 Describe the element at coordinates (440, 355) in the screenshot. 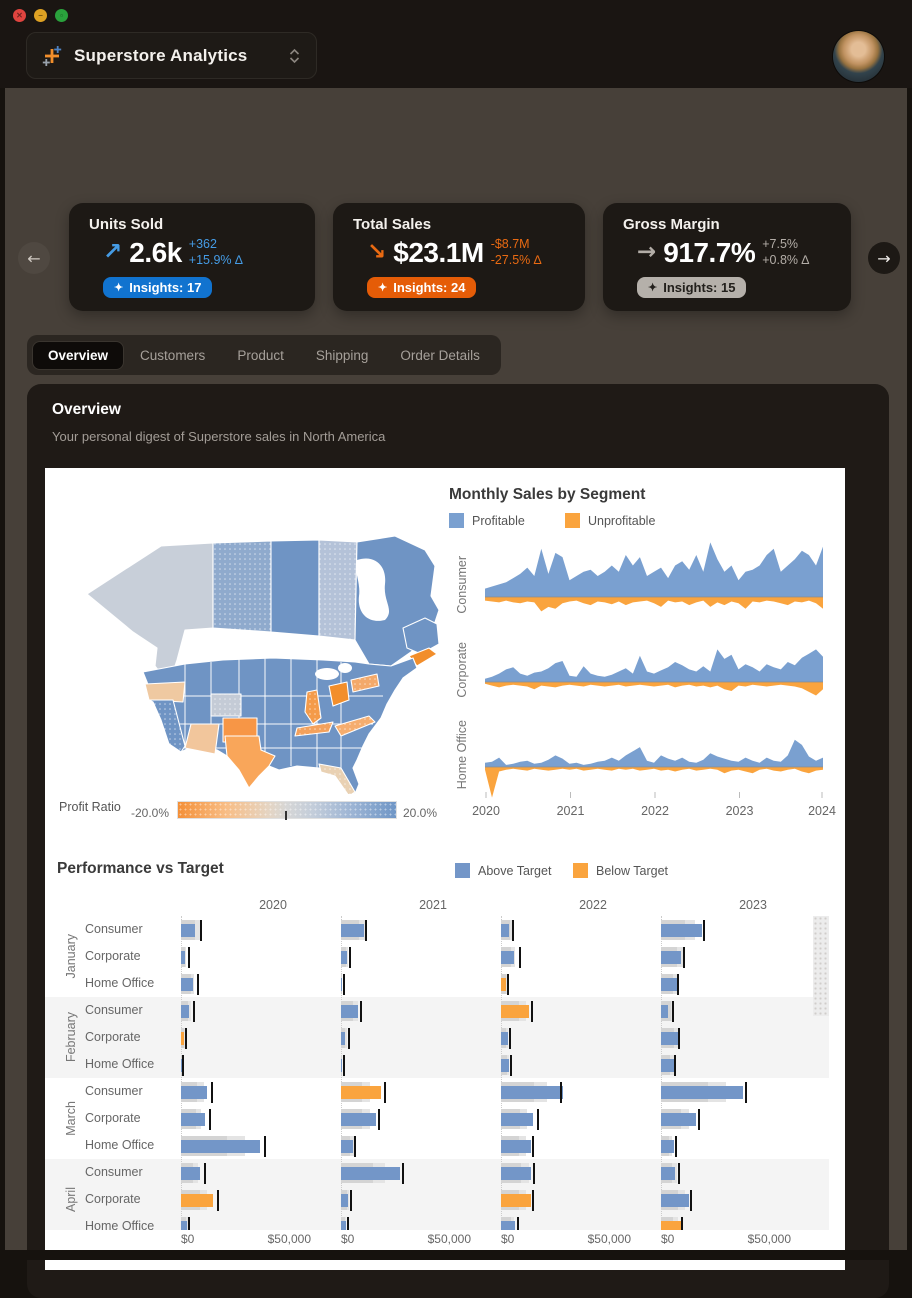

I see `tab-order-details: Order Details` at that location.